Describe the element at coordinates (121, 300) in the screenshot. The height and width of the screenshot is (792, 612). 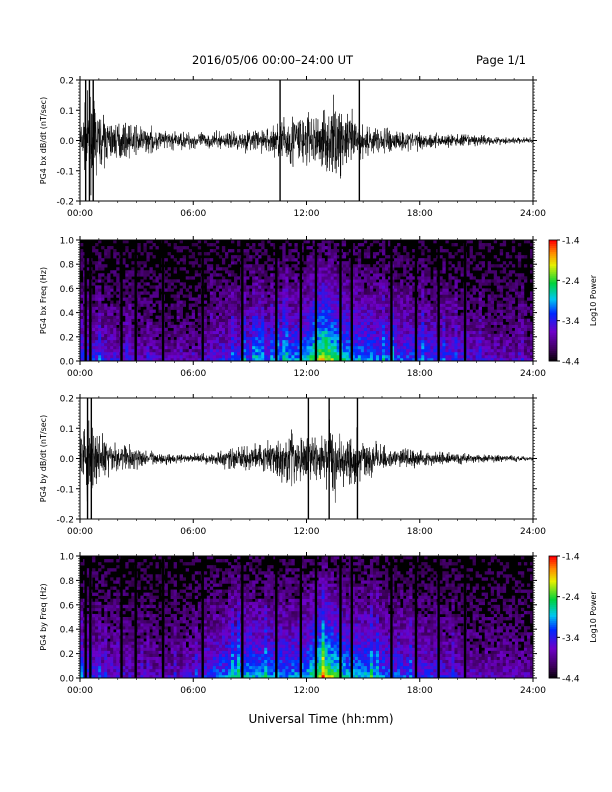
I see `data-gap` at that location.